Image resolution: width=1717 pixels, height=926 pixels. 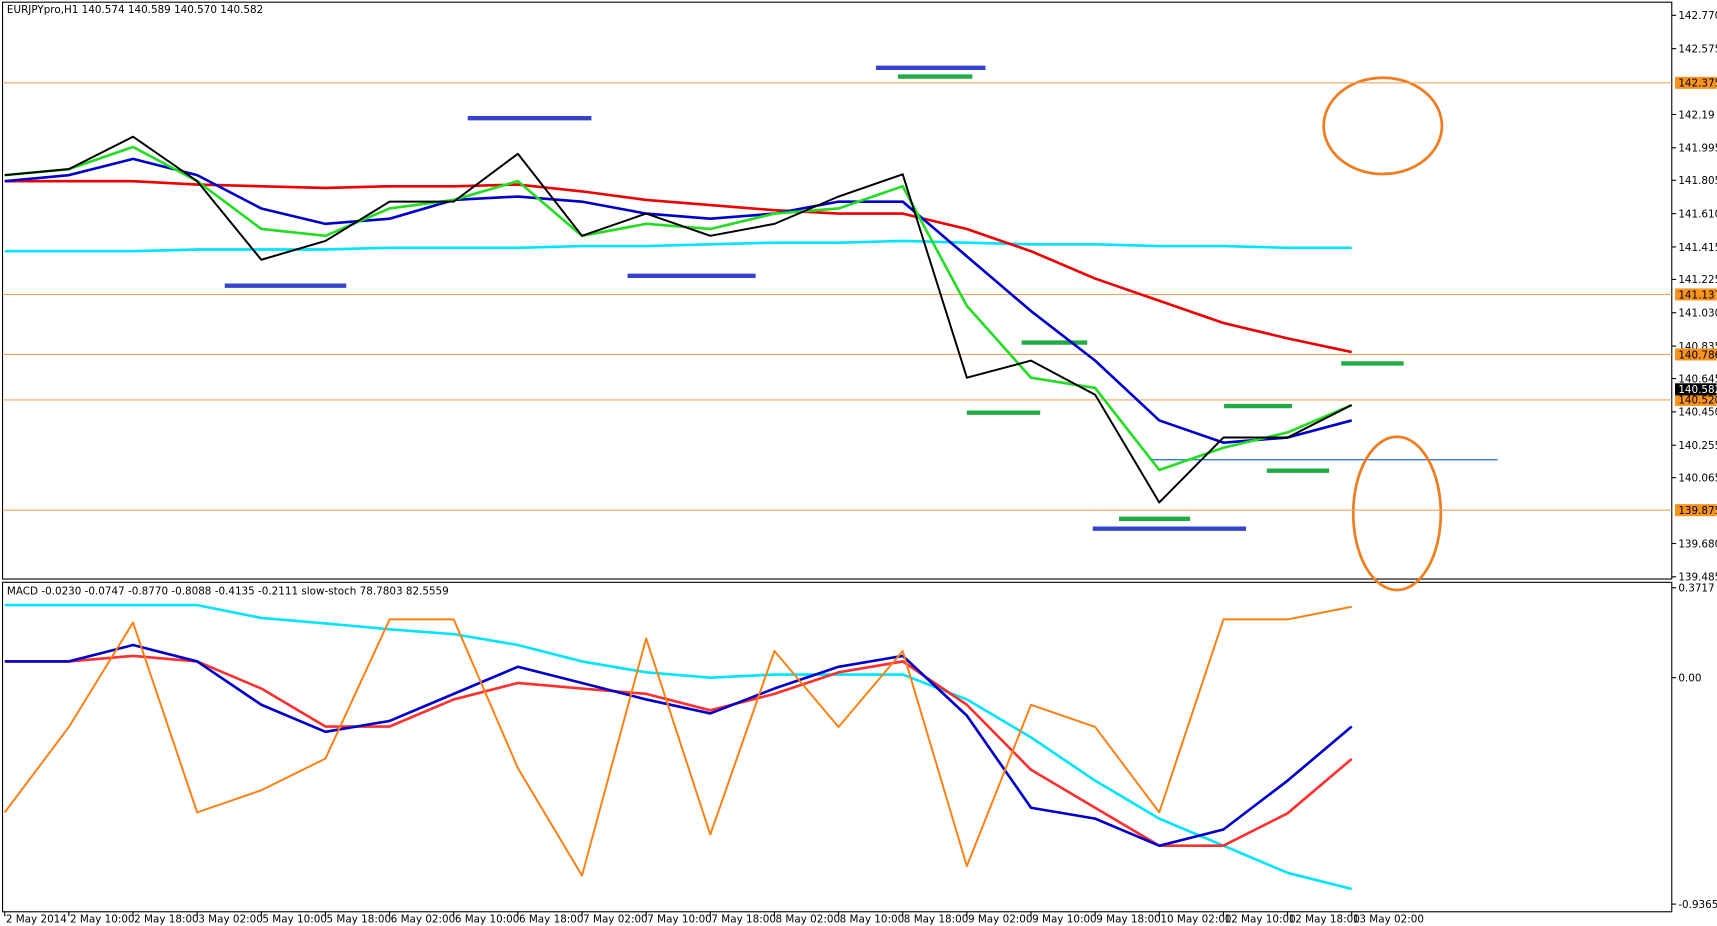 What do you see at coordinates (1697, 479) in the screenshot?
I see `y-tick-label: 140.065` at bounding box center [1697, 479].